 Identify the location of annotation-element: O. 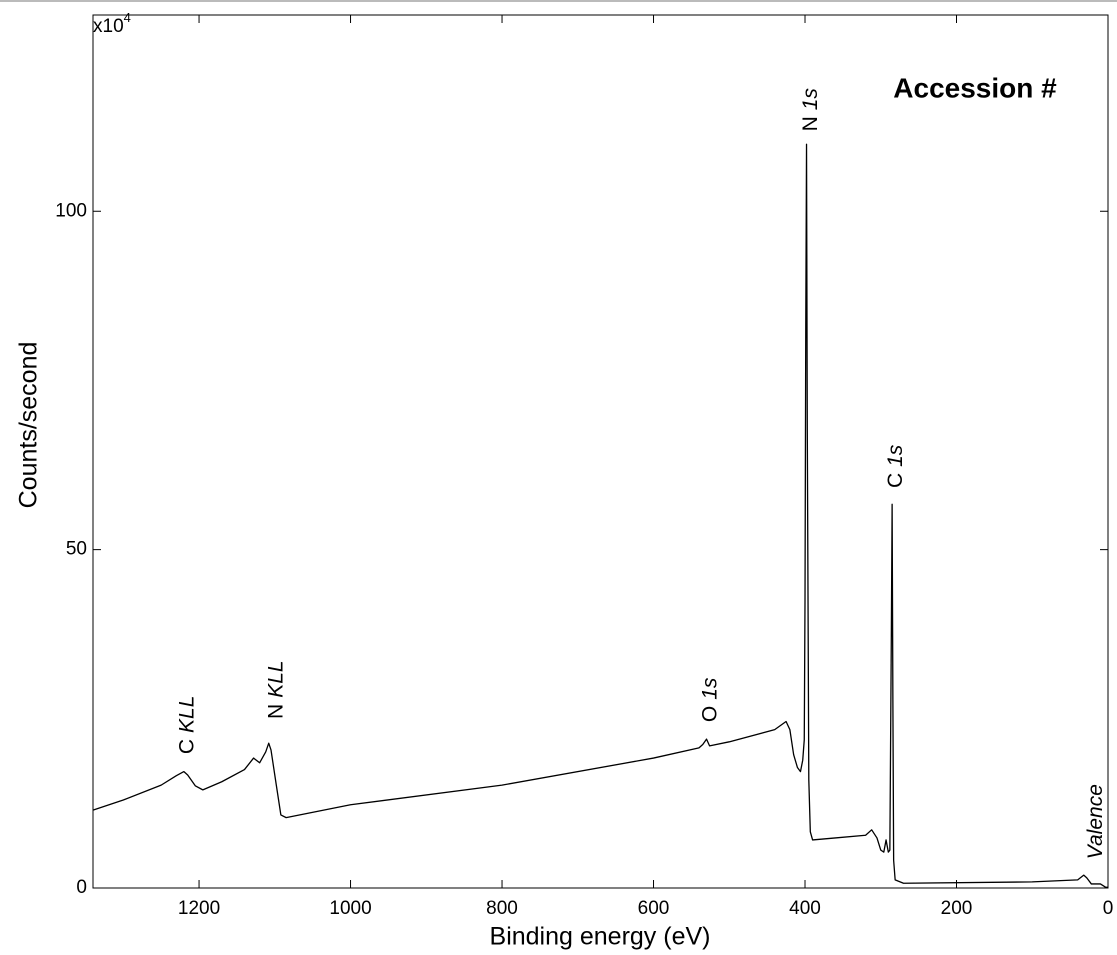
(709, 714).